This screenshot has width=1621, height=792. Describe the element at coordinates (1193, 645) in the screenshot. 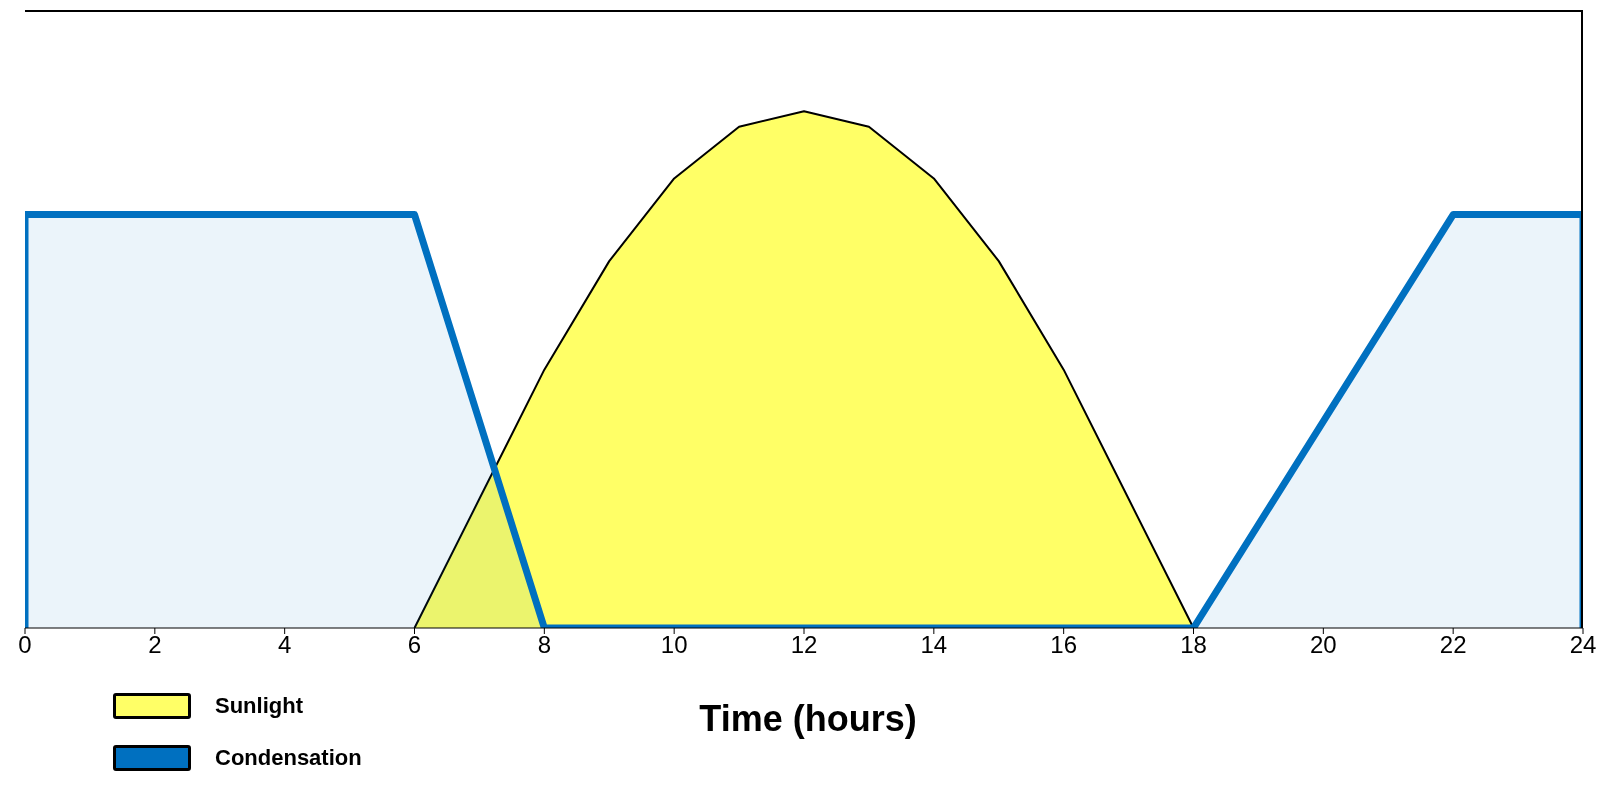

I see `x-tick-label: 18` at that location.